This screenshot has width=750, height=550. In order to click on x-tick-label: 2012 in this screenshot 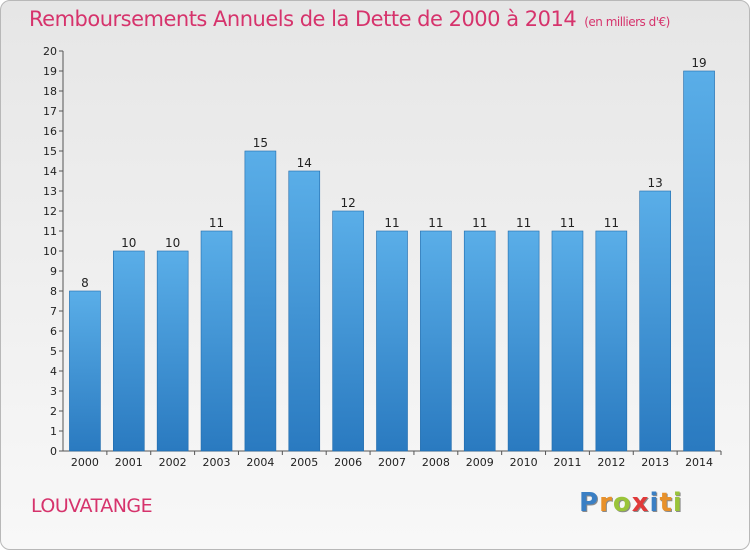, I will do `click(611, 462)`.